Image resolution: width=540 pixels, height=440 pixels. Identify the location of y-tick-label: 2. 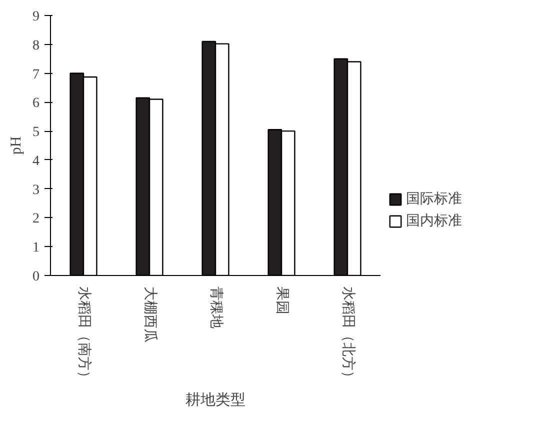
(36, 219).